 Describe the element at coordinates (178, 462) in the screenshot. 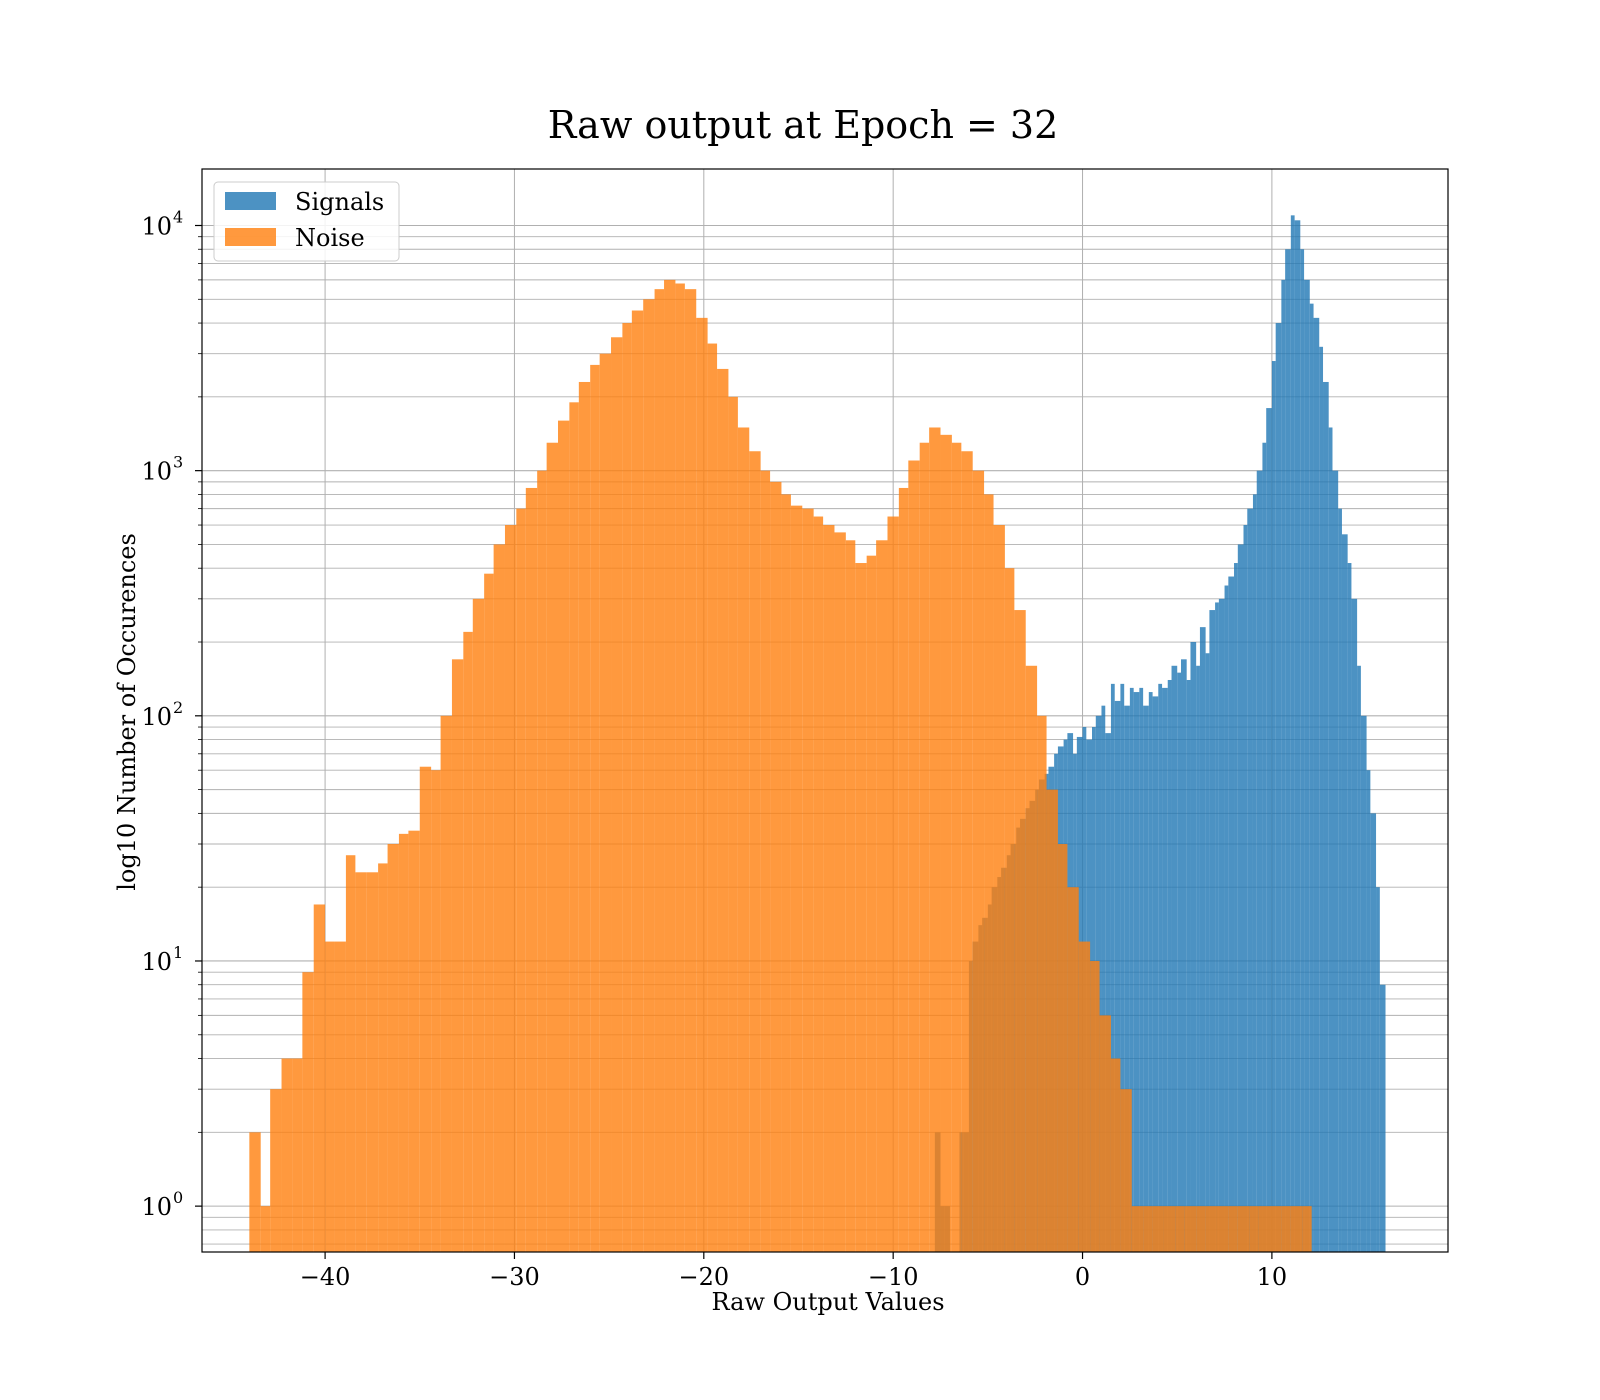

I see `y-tick-exponent: 3` at that location.